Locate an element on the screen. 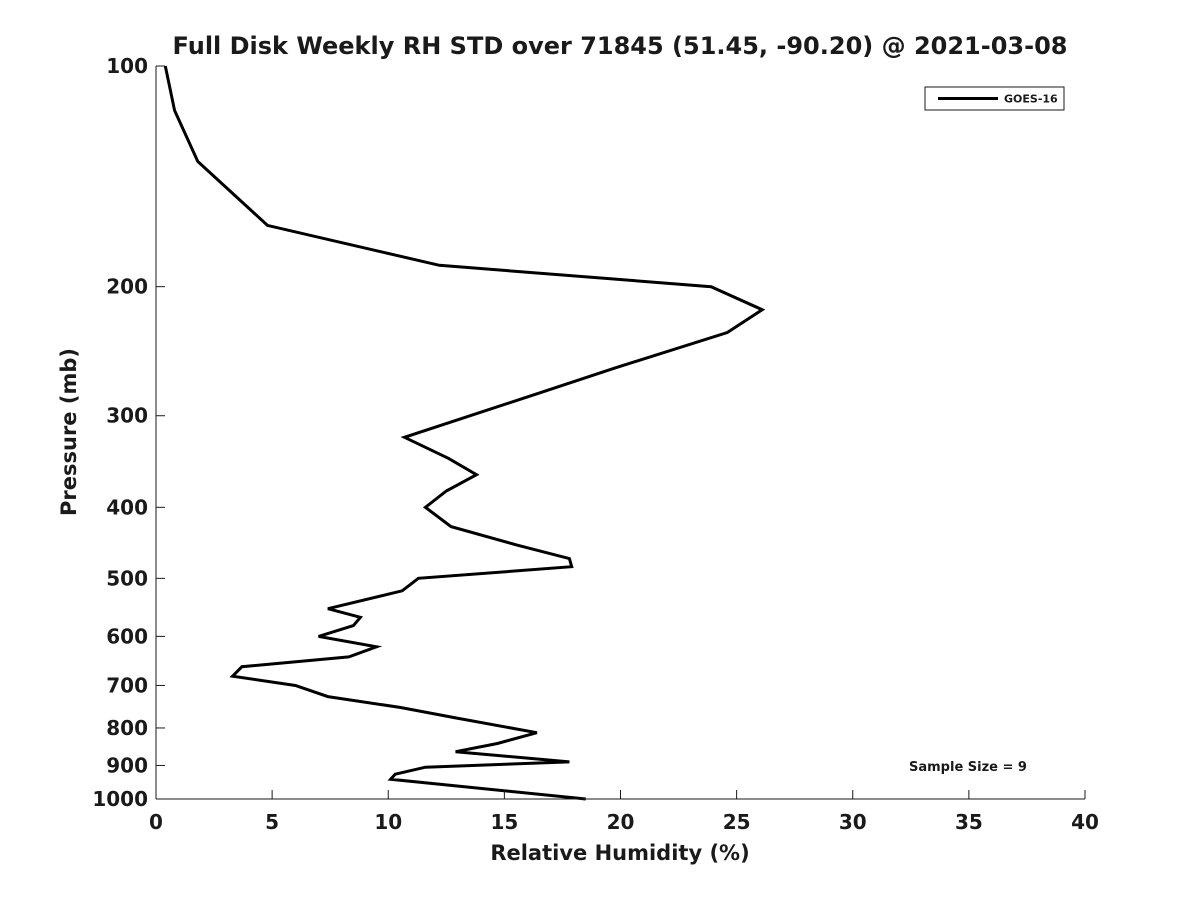 Image resolution: width=1200 pixels, height=900 pixels. legend: GOES-16 is located at coordinates (994, 98).